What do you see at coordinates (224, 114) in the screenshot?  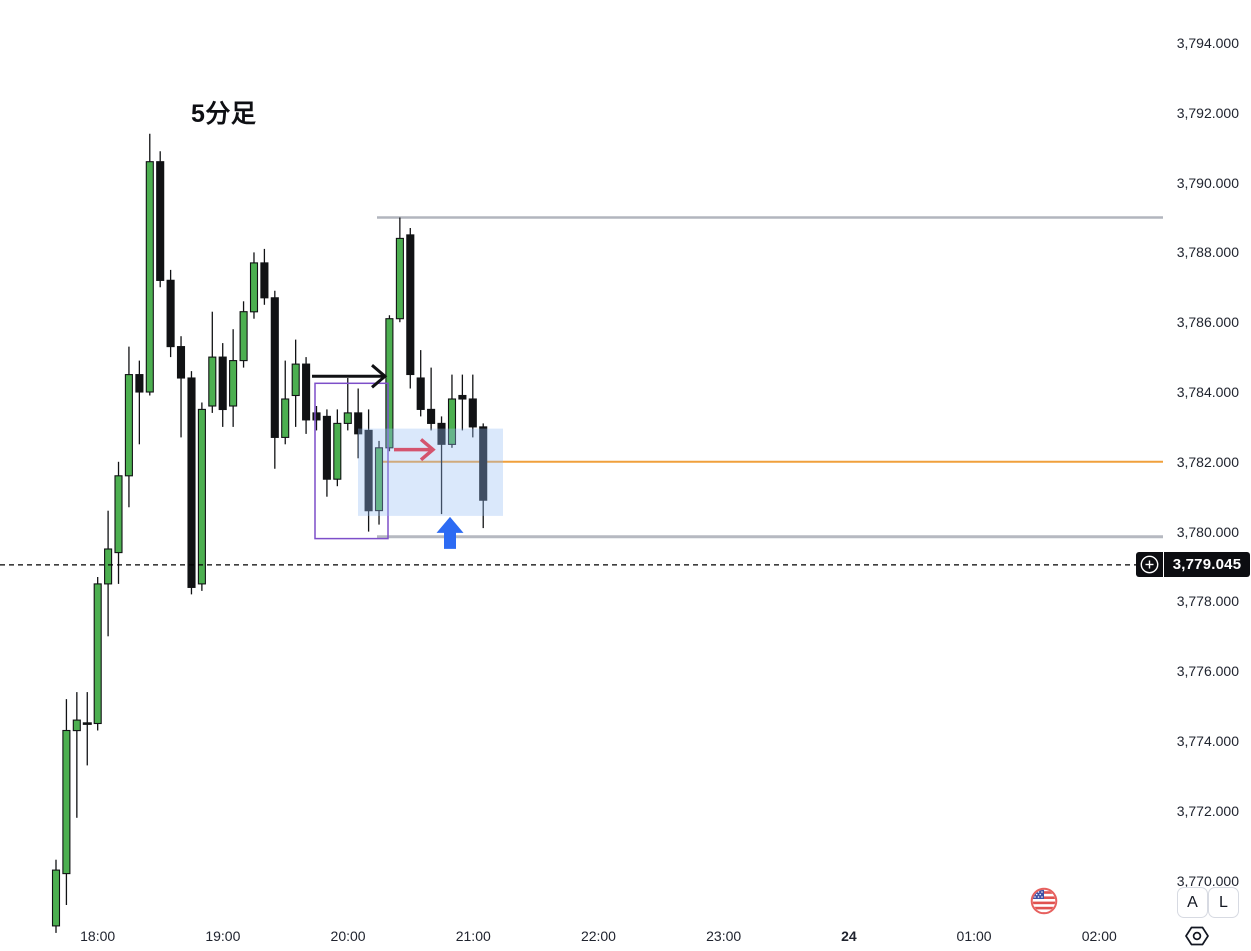 I see `chart-title-text-drawing: 5分足` at bounding box center [224, 114].